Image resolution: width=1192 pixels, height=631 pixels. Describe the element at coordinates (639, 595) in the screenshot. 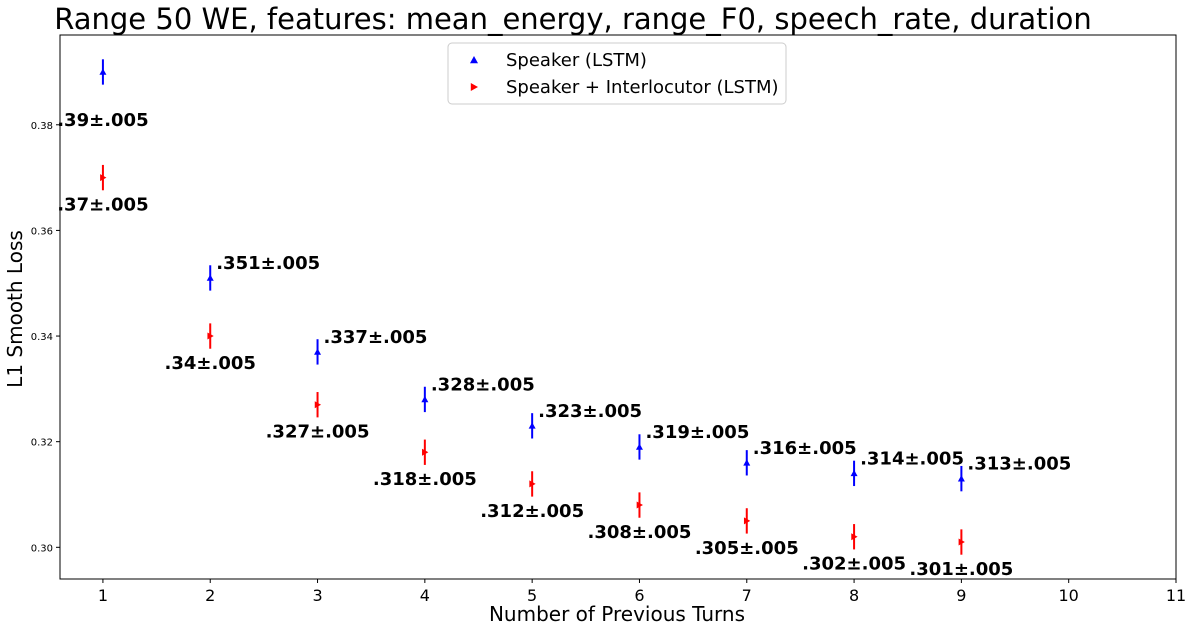

I see `x-tick-label: 6` at that location.